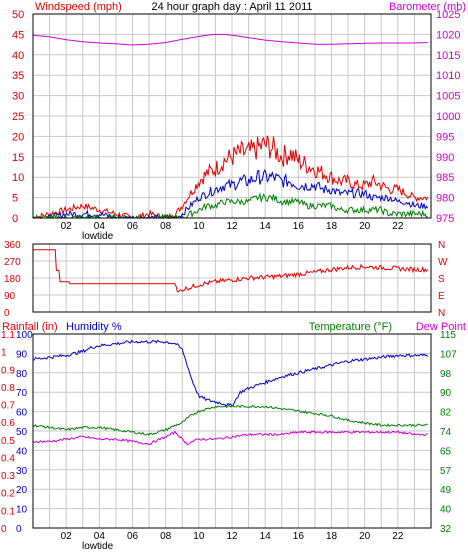 This screenshot has height=559, width=468. What do you see at coordinates (12, 262) in the screenshot?
I see `direction-degree-label: 270` at bounding box center [12, 262].